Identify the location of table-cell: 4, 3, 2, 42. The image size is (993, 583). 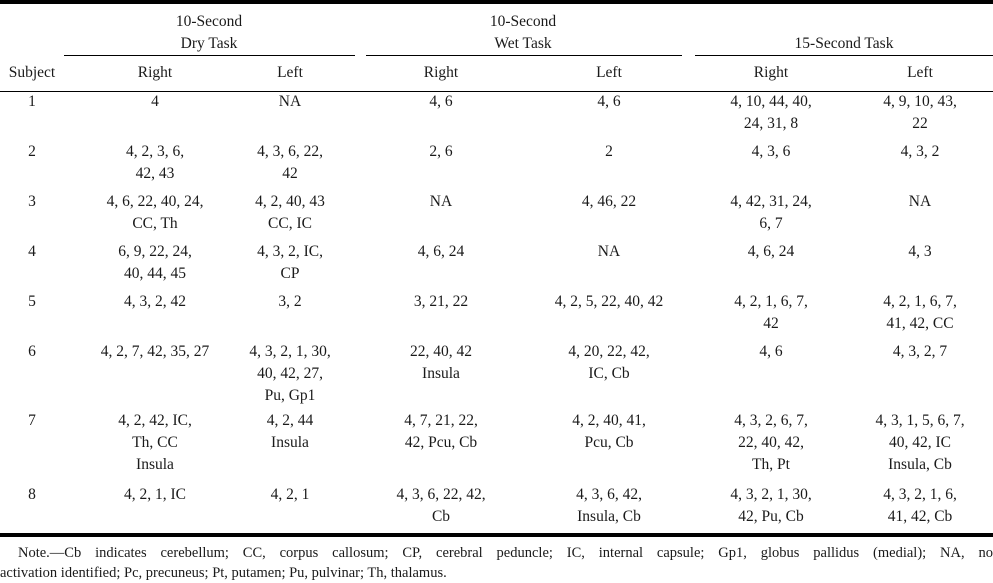
(155, 301).